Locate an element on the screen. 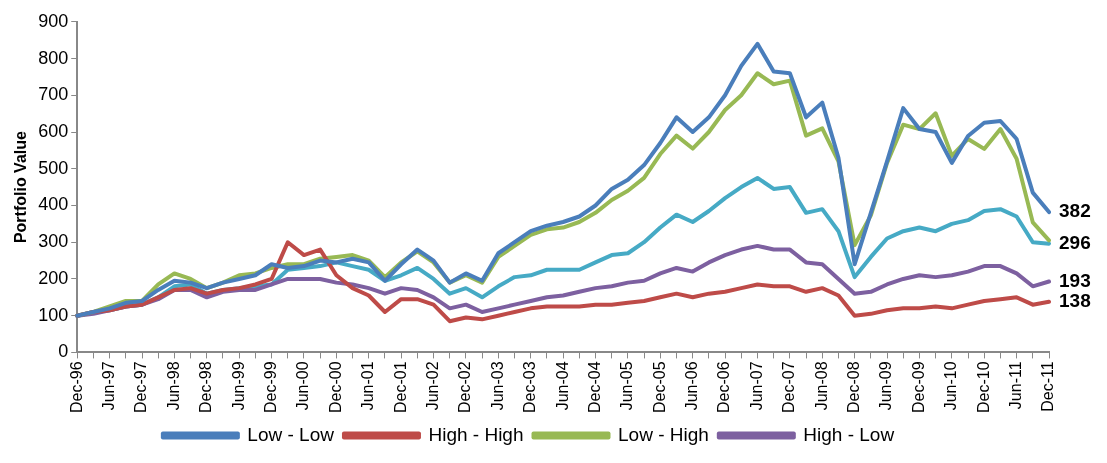 Image resolution: width=1107 pixels, height=463 pixels. x-tick-label: Jun-04 is located at coordinates (562, 386).